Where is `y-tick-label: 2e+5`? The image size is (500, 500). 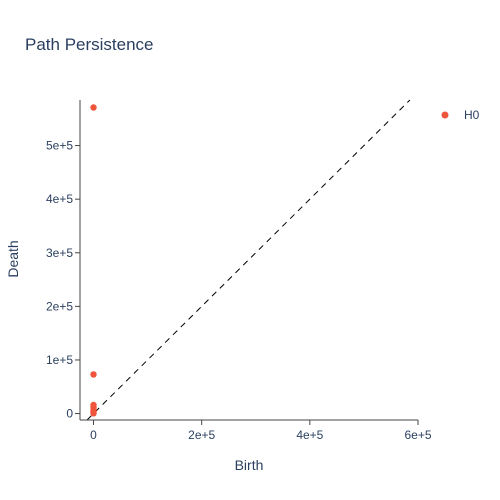 y-tick-label: 2e+5 is located at coordinates (59, 306).